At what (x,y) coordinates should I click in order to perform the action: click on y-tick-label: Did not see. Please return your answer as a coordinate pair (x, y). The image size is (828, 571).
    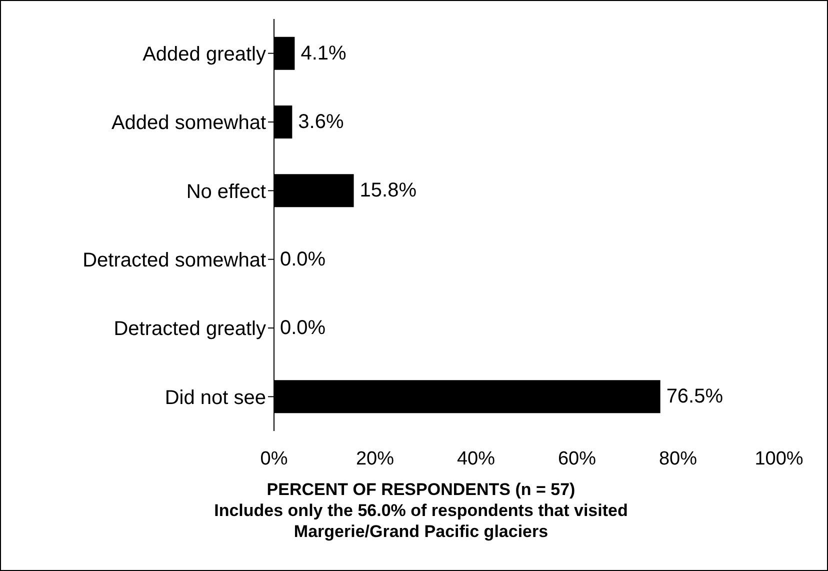
    Looking at the image, I should click on (215, 397).